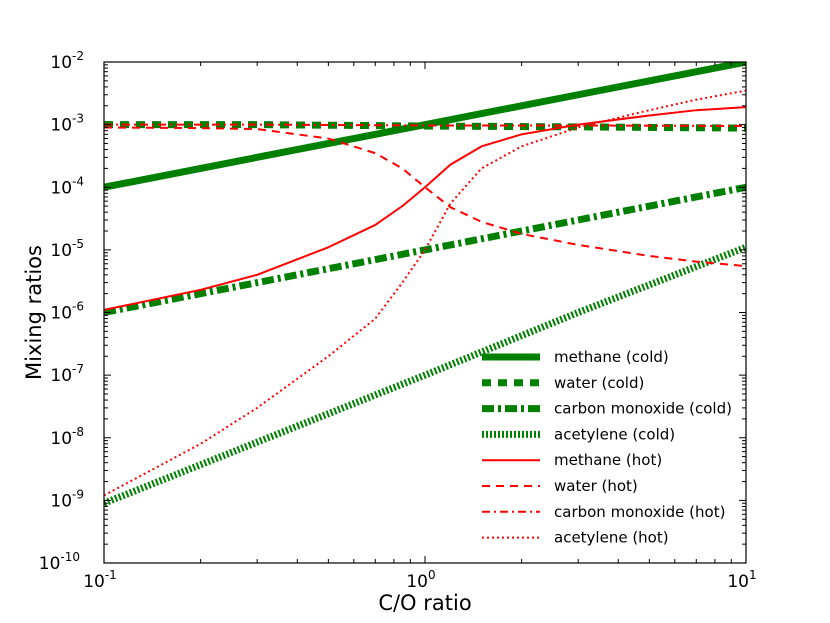 This screenshot has height=623, width=830. Describe the element at coordinates (608, 460) in the screenshot. I see `legend-label: methane (hot)` at that location.